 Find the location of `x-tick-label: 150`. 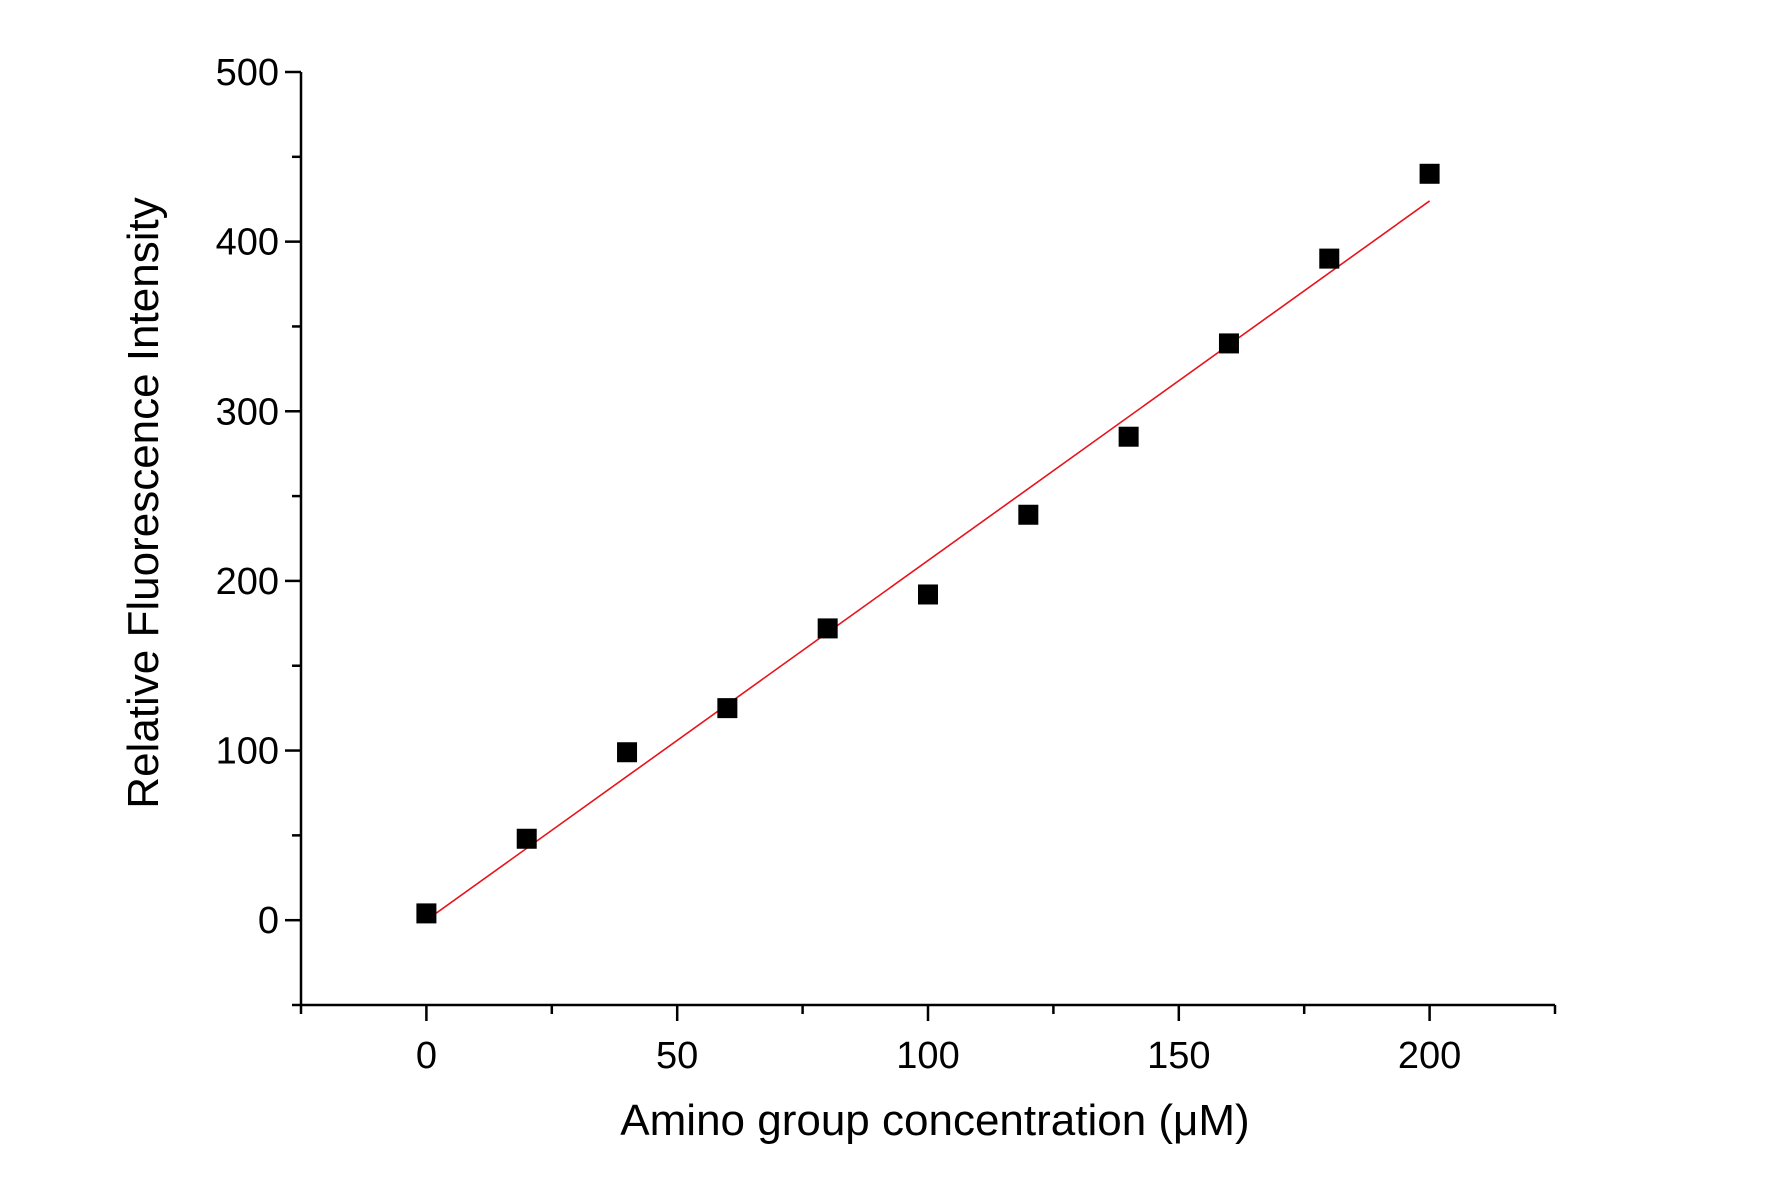

x-tick-label: 150 is located at coordinates (1178, 1056).